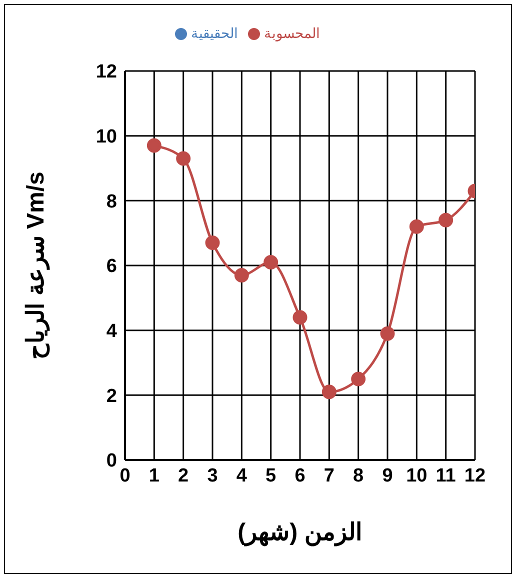 The height and width of the screenshot is (581, 516). Describe the element at coordinates (242, 475) in the screenshot. I see `x-tick-label: 4` at that location.